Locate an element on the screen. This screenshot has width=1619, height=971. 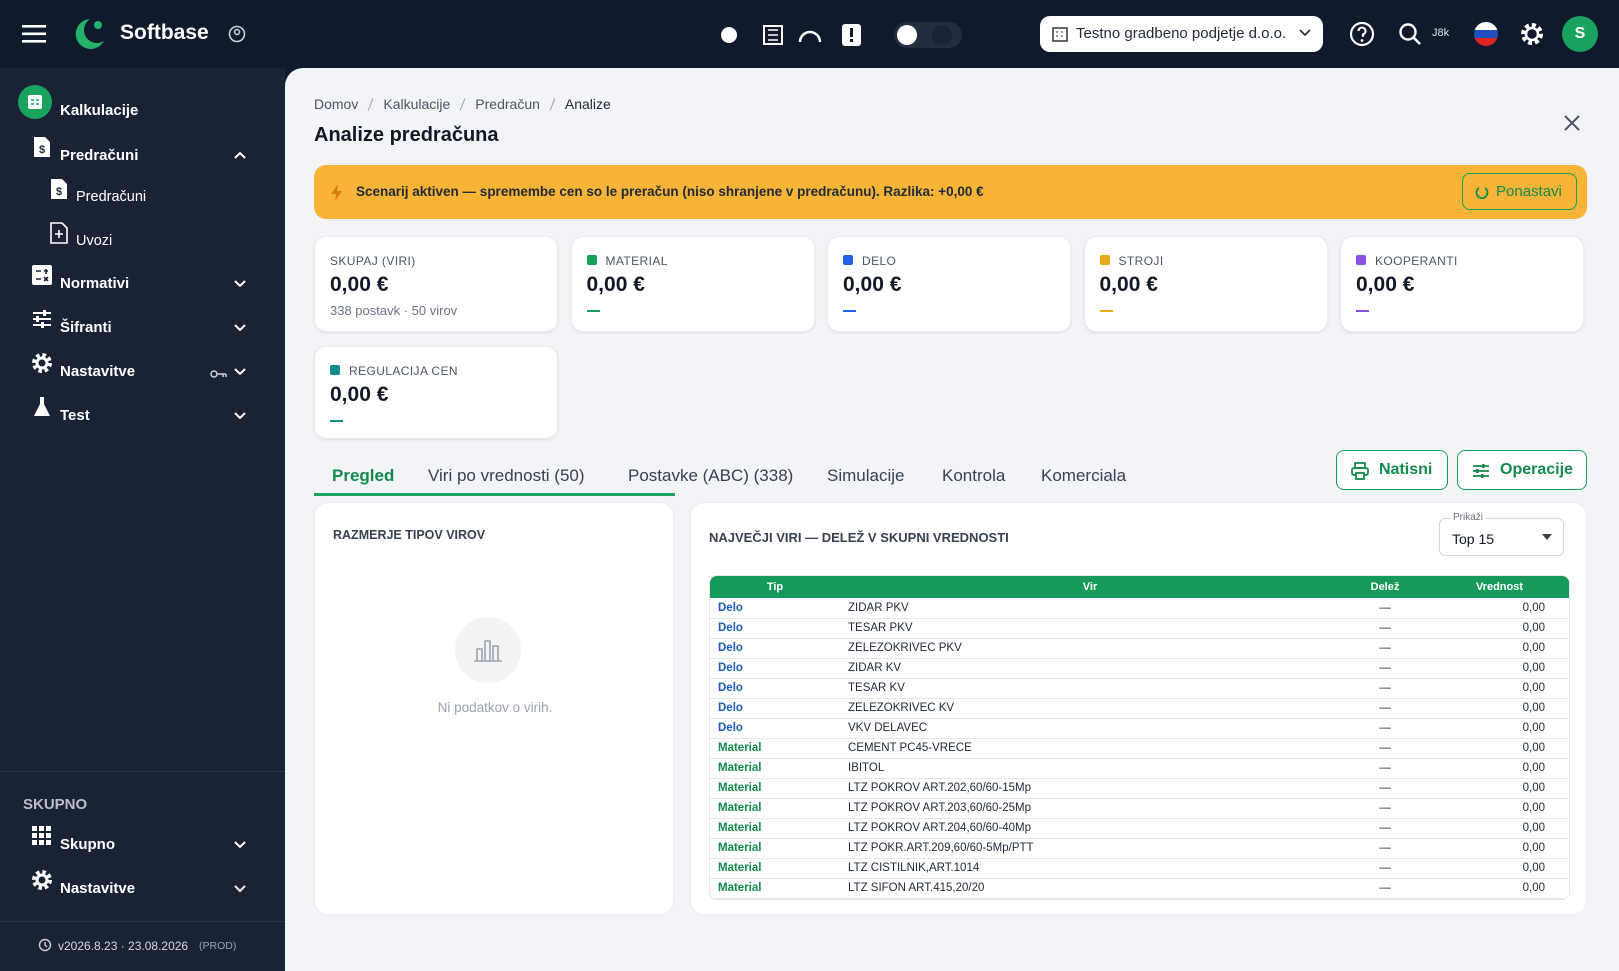
nav-icon: $ is located at coordinates (59, 191).